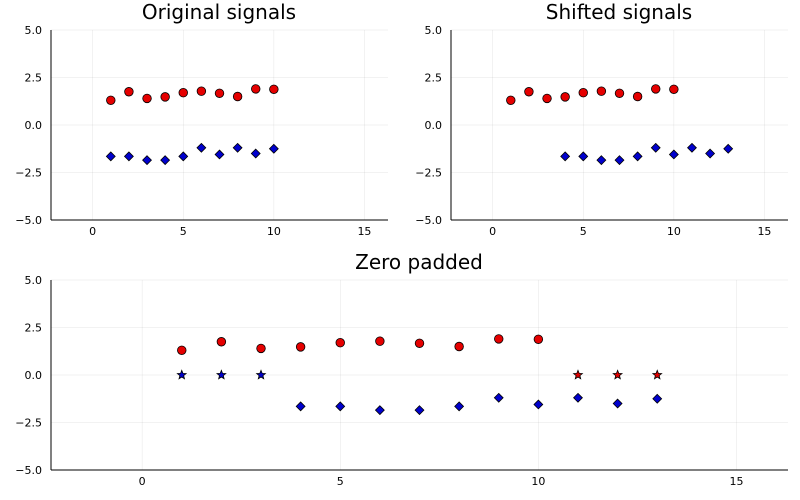 Image resolution: width=800 pixels, height=500 pixels. I want to click on chart-title: Zero padded, so click(419, 262).